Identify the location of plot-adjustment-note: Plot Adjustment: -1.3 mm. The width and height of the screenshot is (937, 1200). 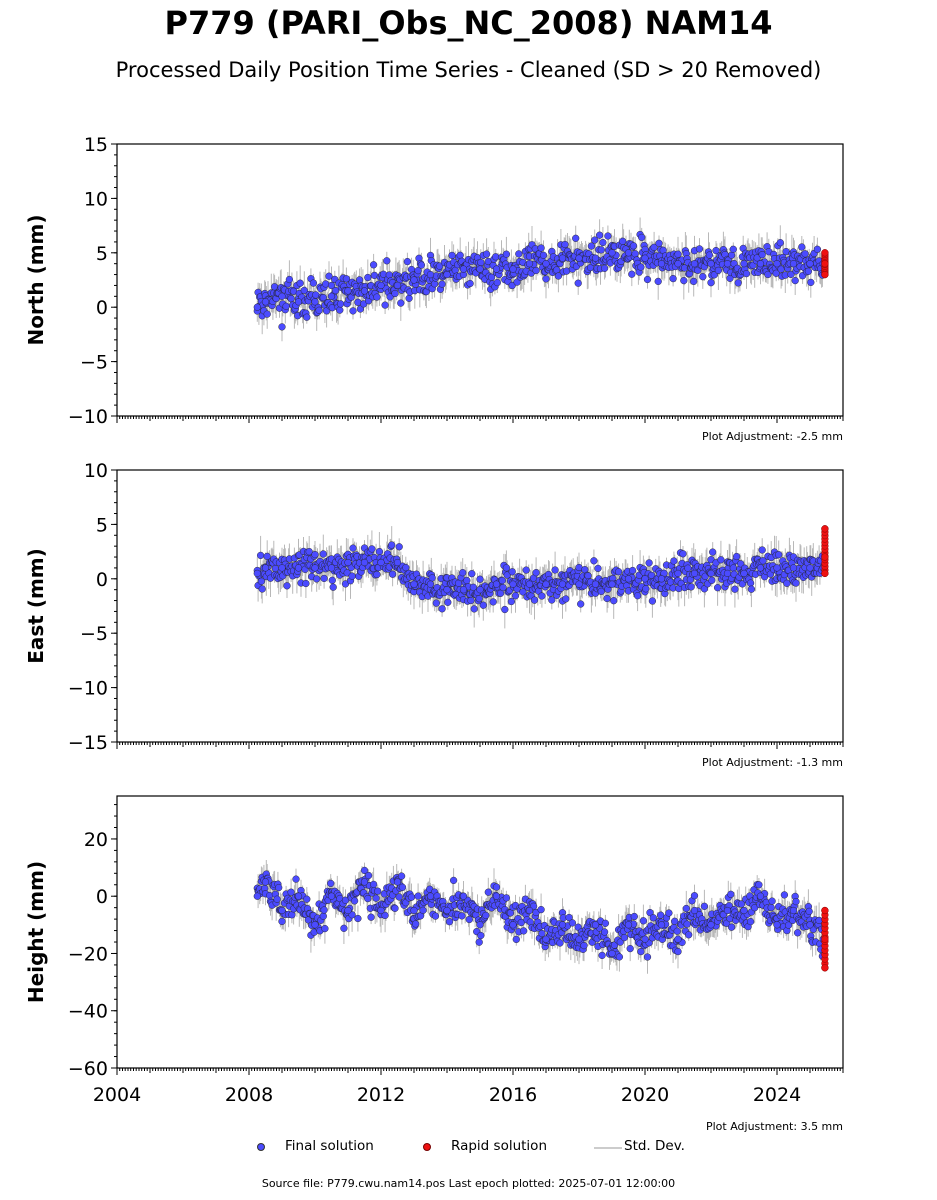
(772, 762).